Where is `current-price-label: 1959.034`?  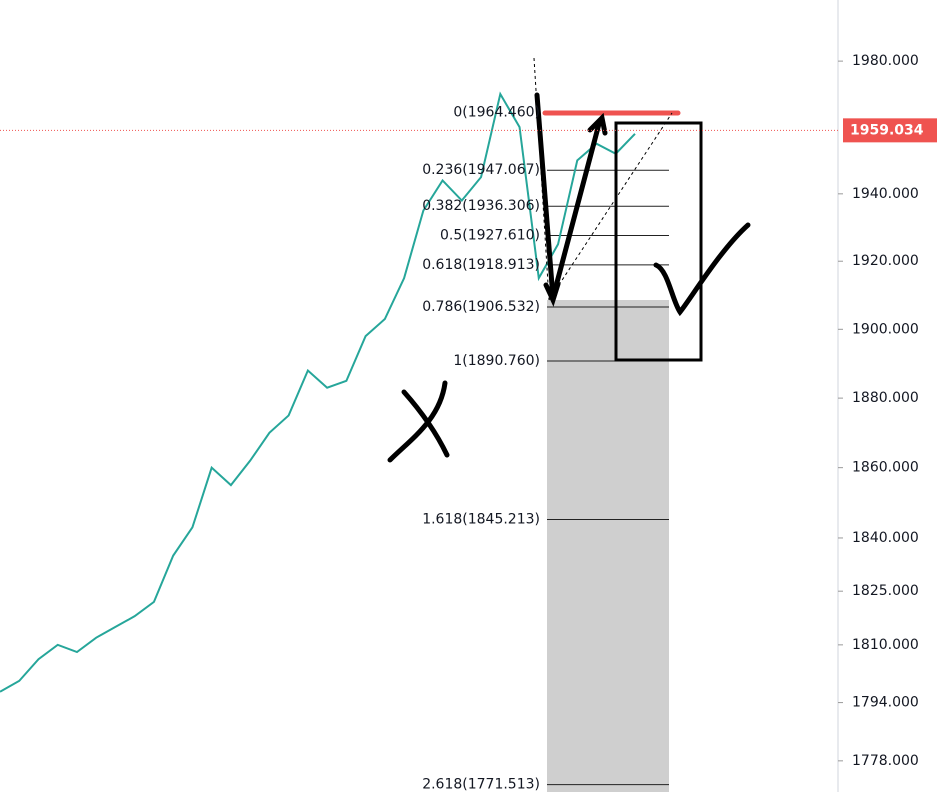 current-price-label: 1959.034 is located at coordinates (887, 130).